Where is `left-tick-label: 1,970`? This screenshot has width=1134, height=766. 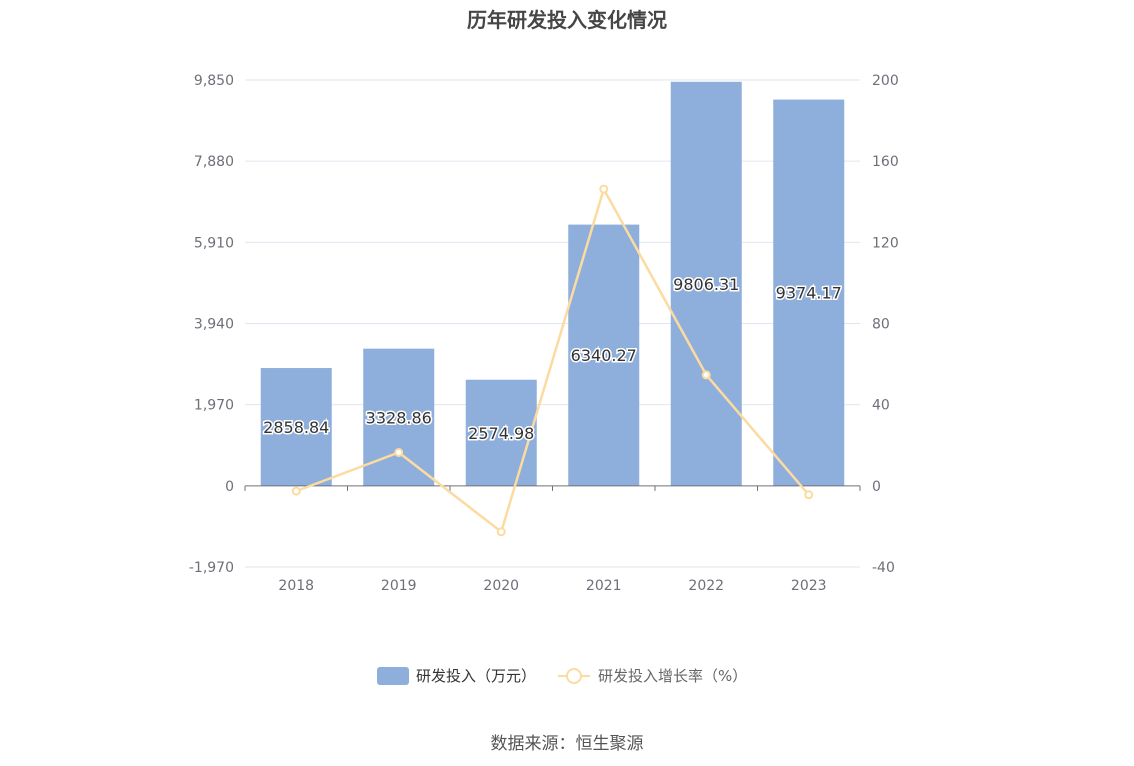
left-tick-label: 1,970 is located at coordinates (214, 406).